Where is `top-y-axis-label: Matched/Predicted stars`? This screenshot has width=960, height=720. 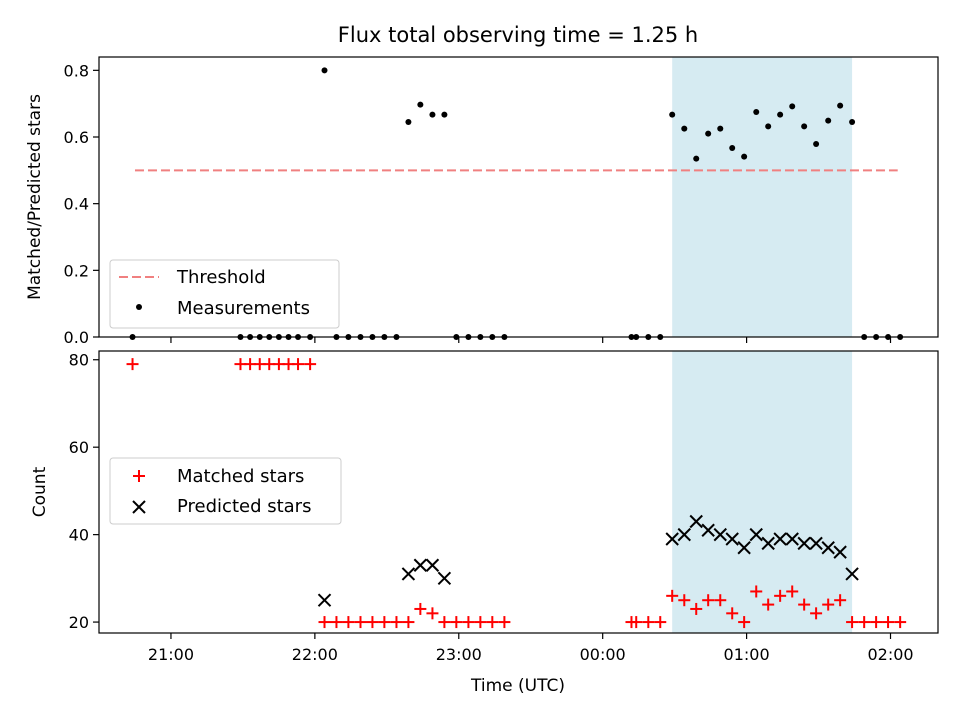
top-y-axis-label: Matched/Predicted stars is located at coordinates (35, 197).